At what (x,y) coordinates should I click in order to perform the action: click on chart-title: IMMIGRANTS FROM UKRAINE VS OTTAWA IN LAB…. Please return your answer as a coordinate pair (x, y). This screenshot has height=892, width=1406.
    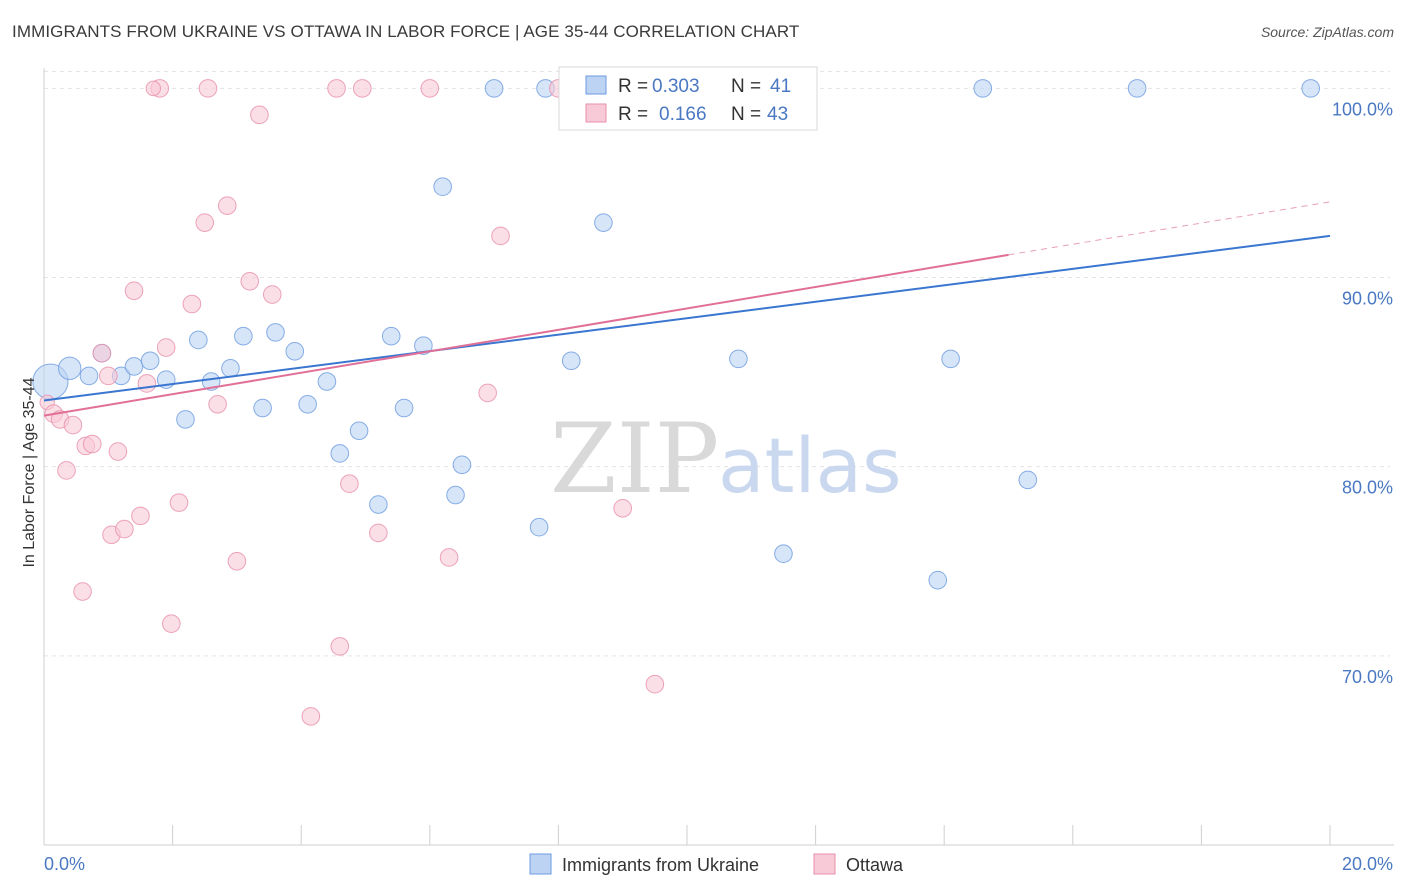
    Looking at the image, I should click on (406, 31).